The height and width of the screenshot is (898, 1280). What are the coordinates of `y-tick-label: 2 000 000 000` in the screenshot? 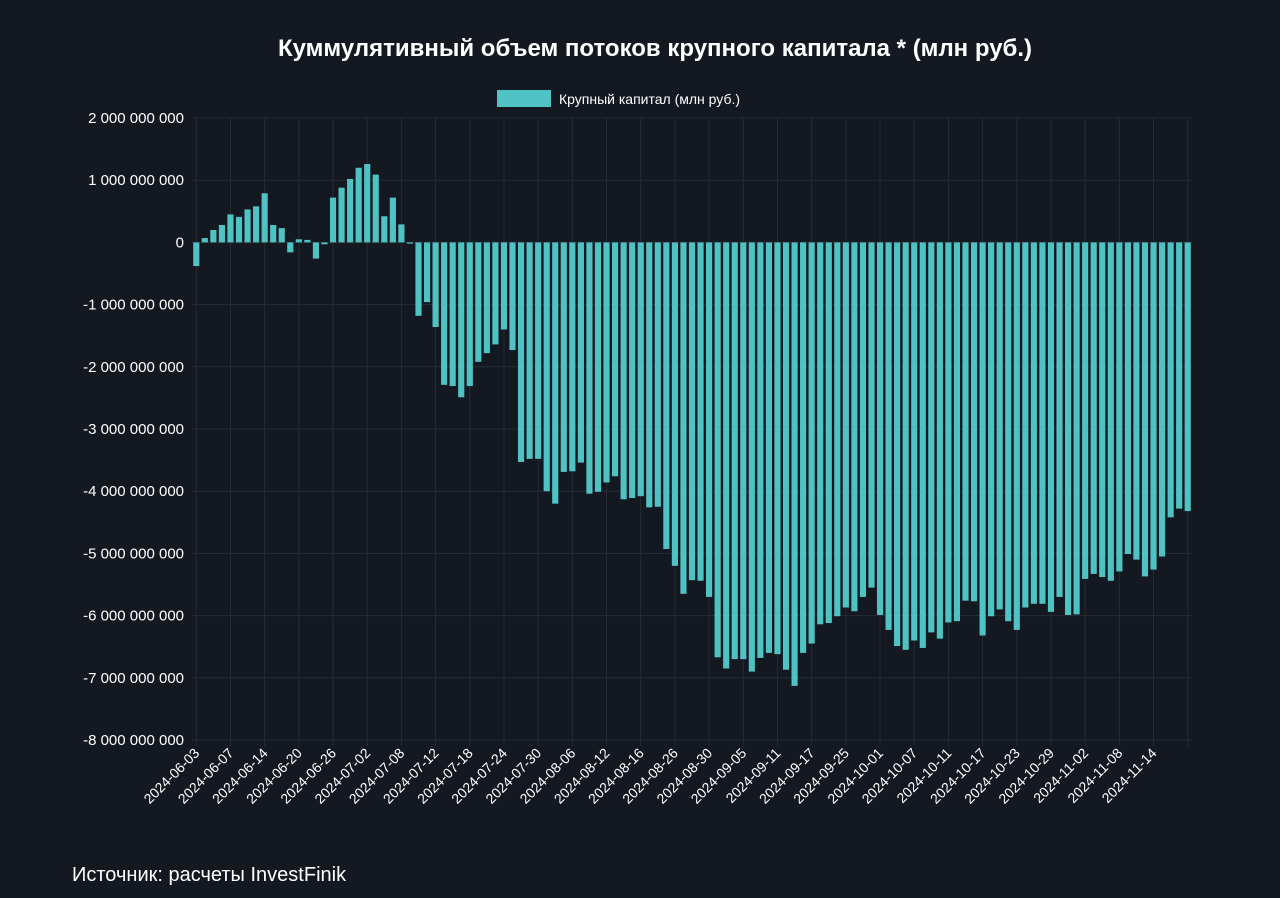 It's located at (136, 118).